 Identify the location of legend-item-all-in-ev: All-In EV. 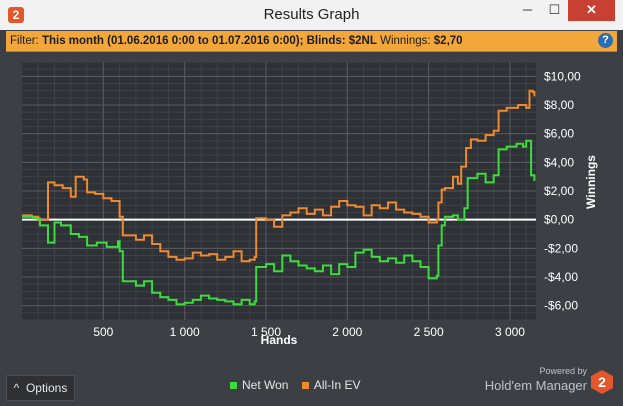
(331, 385).